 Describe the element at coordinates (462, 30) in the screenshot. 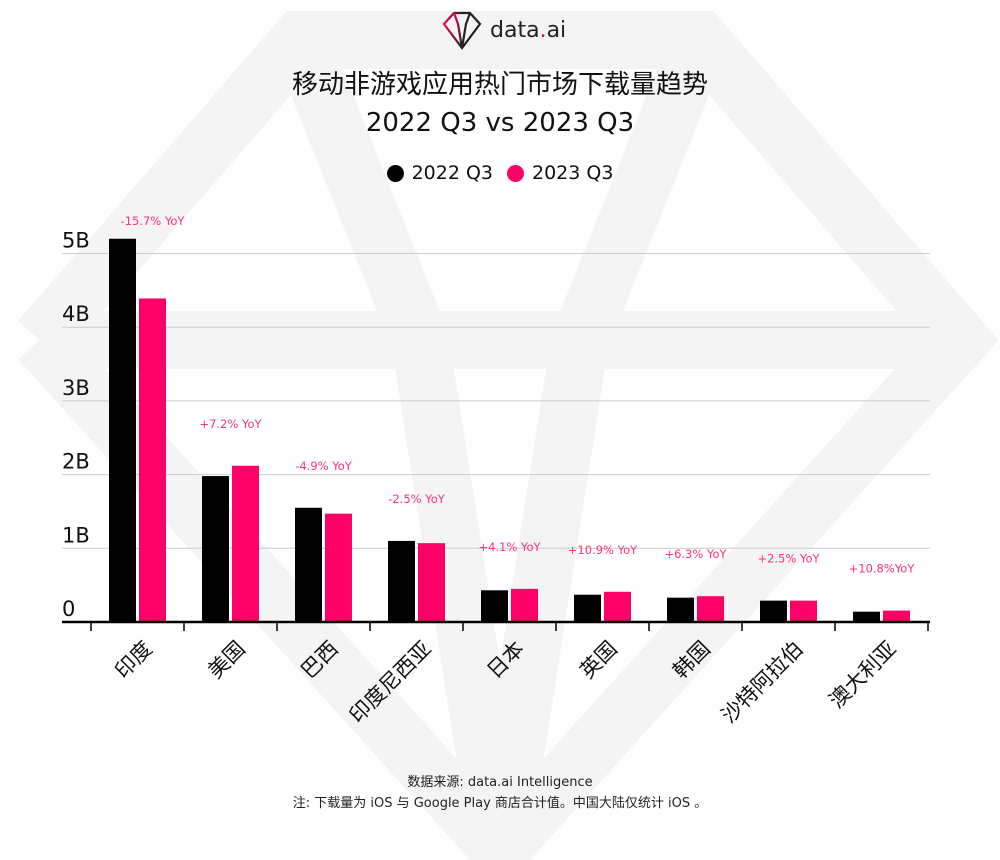

I see `diamond-logo-icon` at that location.